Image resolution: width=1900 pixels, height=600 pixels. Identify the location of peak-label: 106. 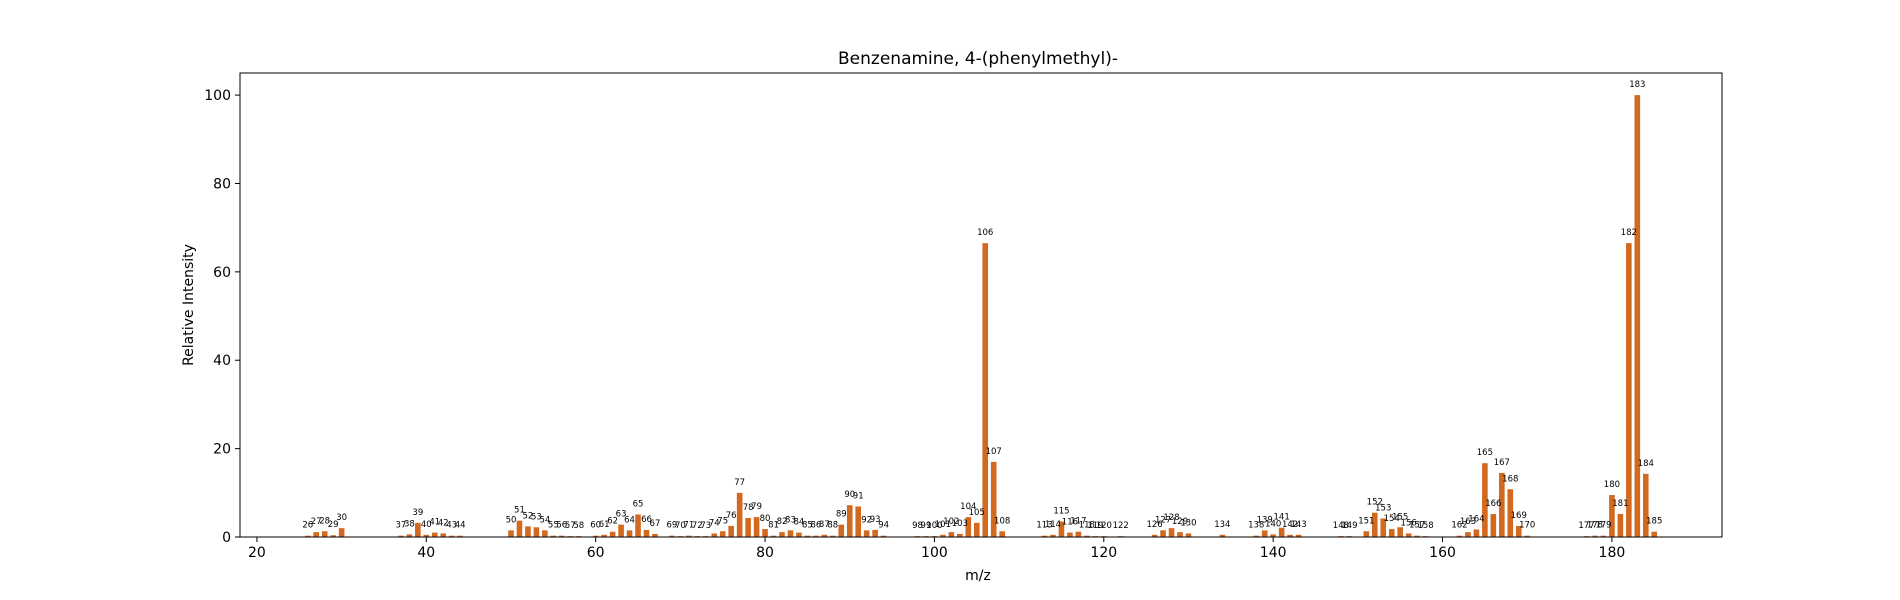
(985, 233).